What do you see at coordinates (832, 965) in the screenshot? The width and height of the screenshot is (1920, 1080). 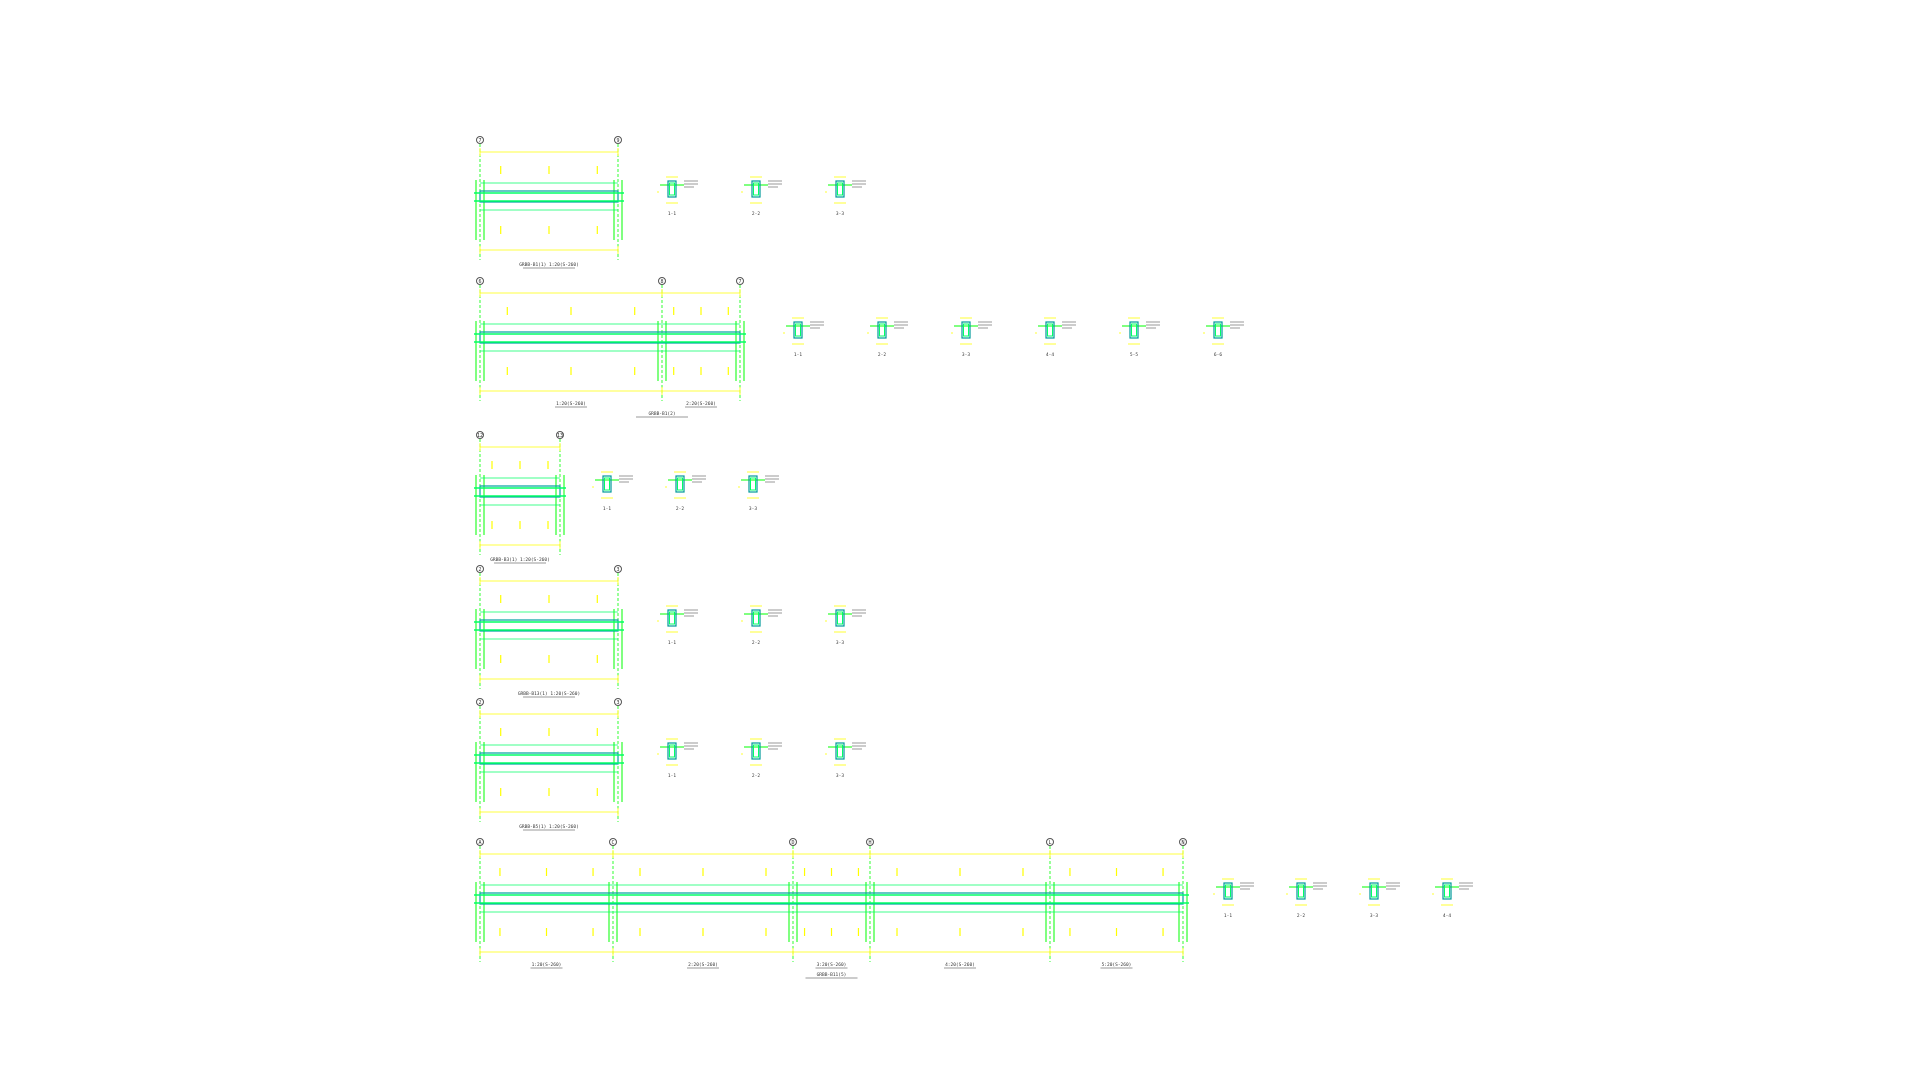 I see `span-label: 3:20(S-260)` at bounding box center [832, 965].